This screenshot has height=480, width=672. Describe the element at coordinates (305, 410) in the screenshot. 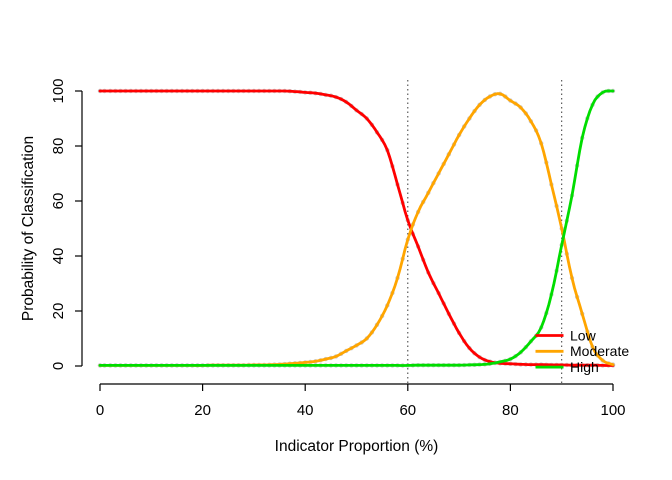

I see `x-tick-label: 40` at that location.